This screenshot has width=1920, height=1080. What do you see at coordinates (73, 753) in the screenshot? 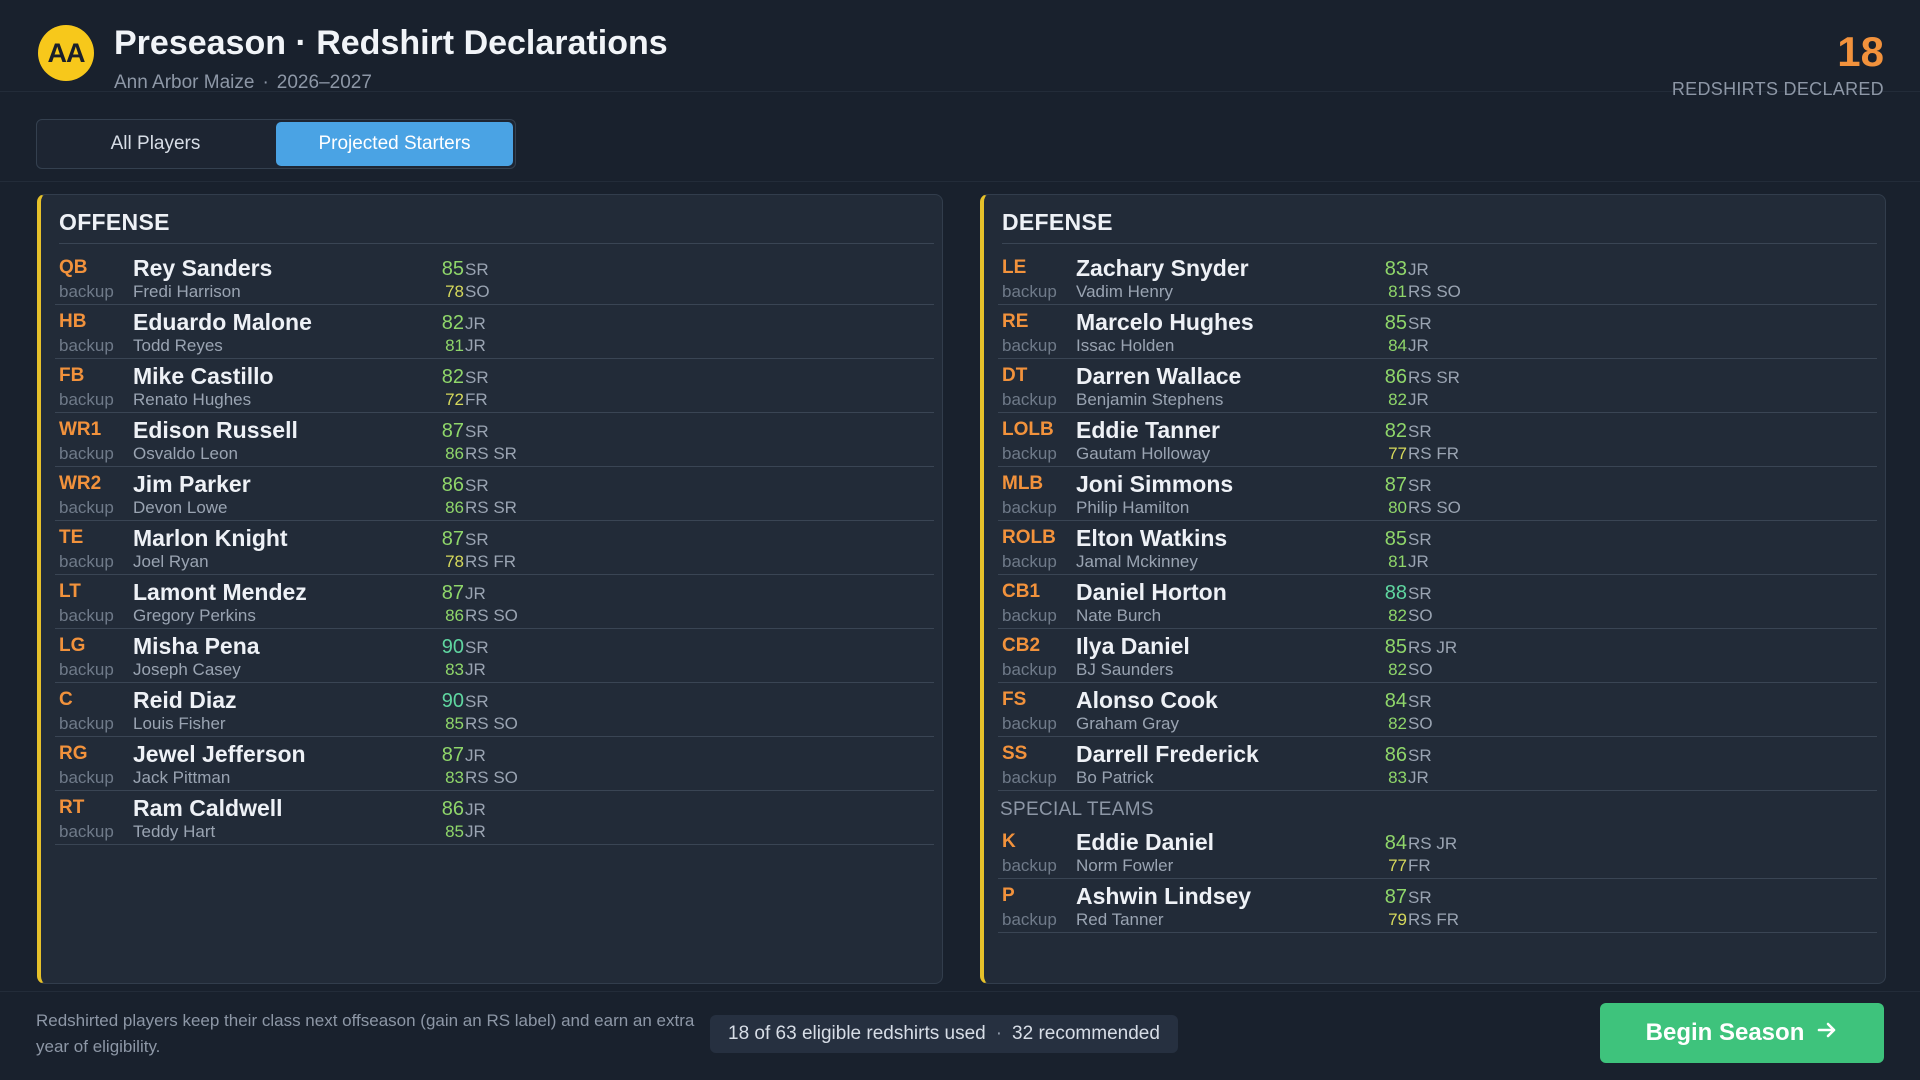
I see `position-label: RG` at bounding box center [73, 753].